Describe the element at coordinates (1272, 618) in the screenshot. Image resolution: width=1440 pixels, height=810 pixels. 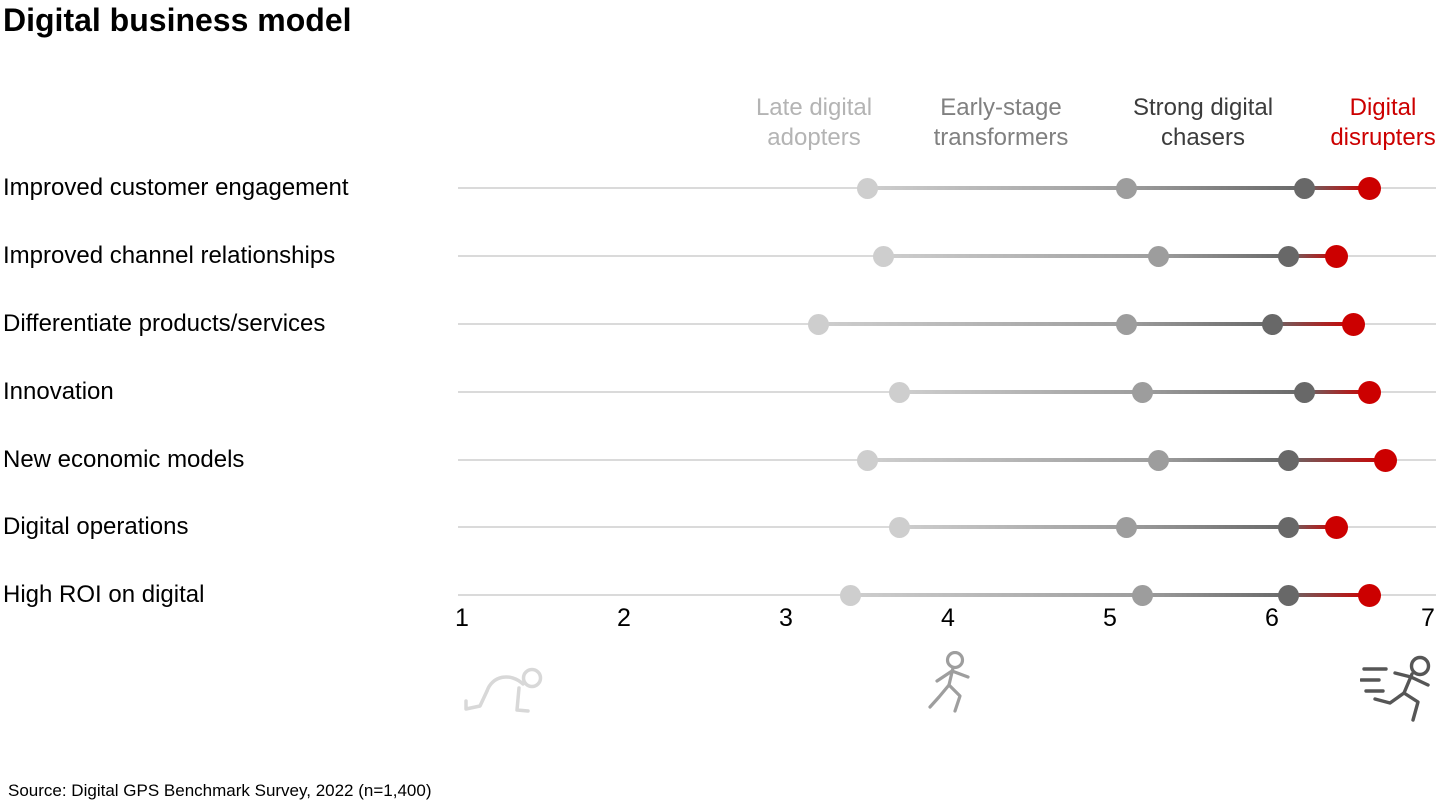
I see `x-axis-tick: 6` at that location.